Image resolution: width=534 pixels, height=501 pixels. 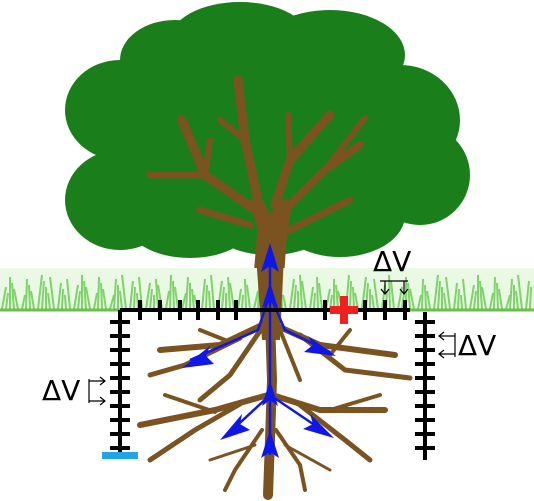 What do you see at coordinates (344, 310) in the screenshot?
I see `plus-electrode-icon` at bounding box center [344, 310].